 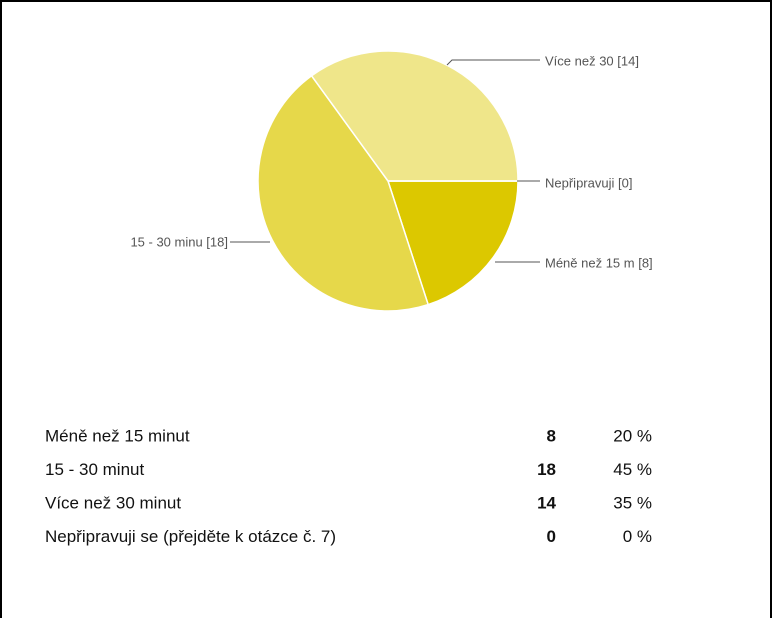 What do you see at coordinates (113, 502) in the screenshot?
I see `row-label: Více než 30 minut` at bounding box center [113, 502].